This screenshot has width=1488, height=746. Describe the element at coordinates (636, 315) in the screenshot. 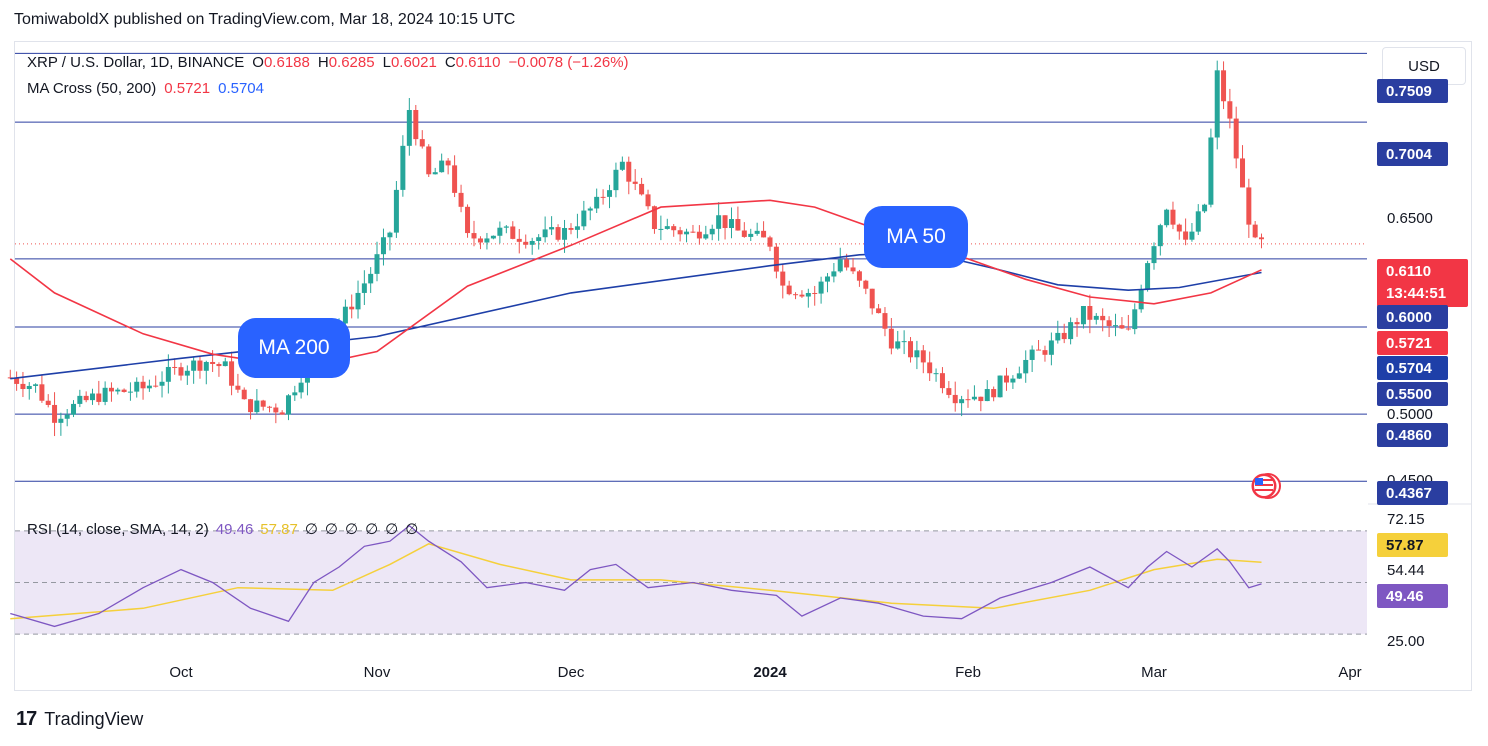

I see `ma200-line` at that location.